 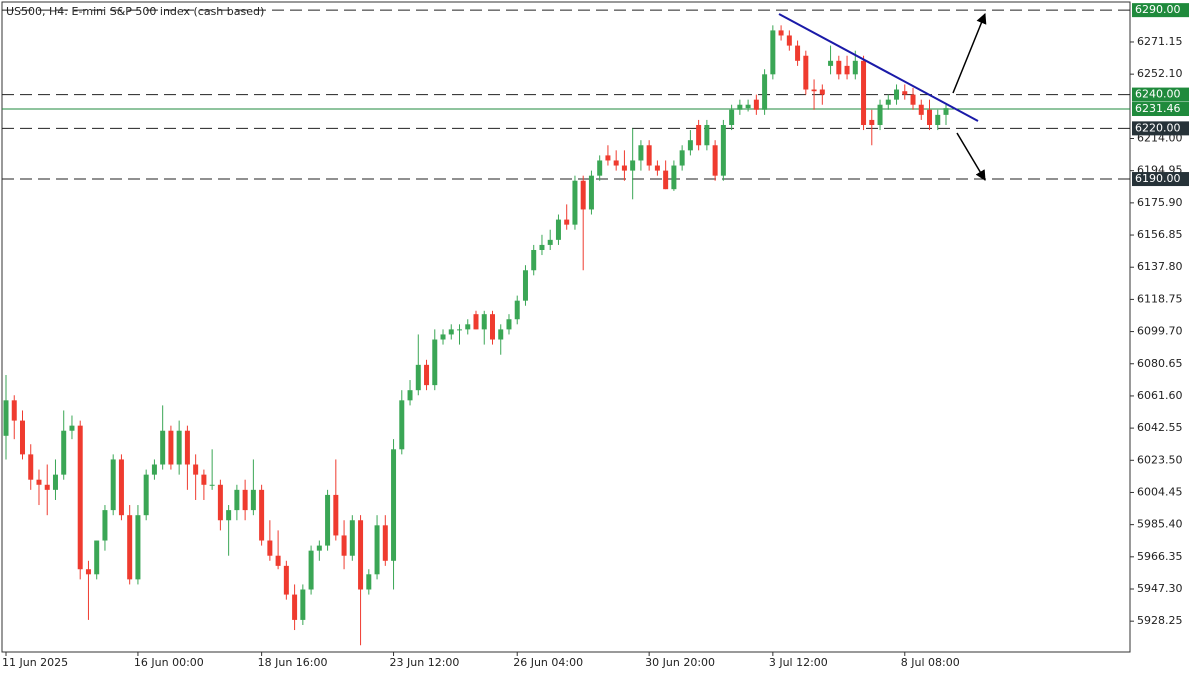 I want to click on y-tick-label: 5928.25, so click(x=1160, y=620).